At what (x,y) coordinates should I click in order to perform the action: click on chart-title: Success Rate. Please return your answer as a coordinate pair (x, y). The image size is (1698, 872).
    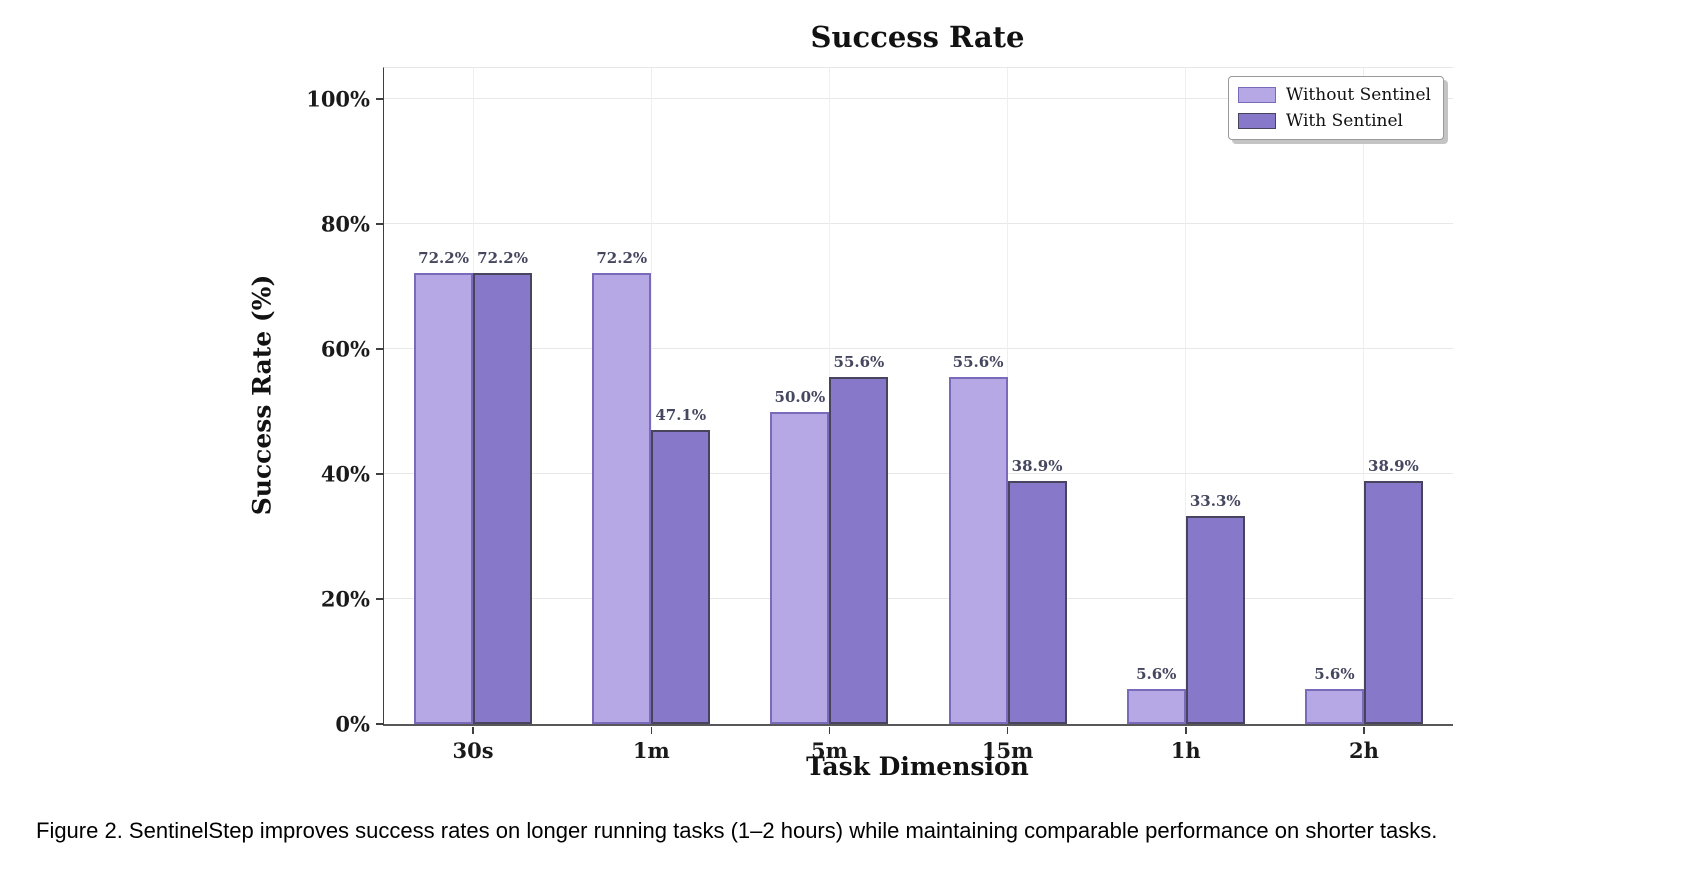
    Looking at the image, I should click on (917, 37).